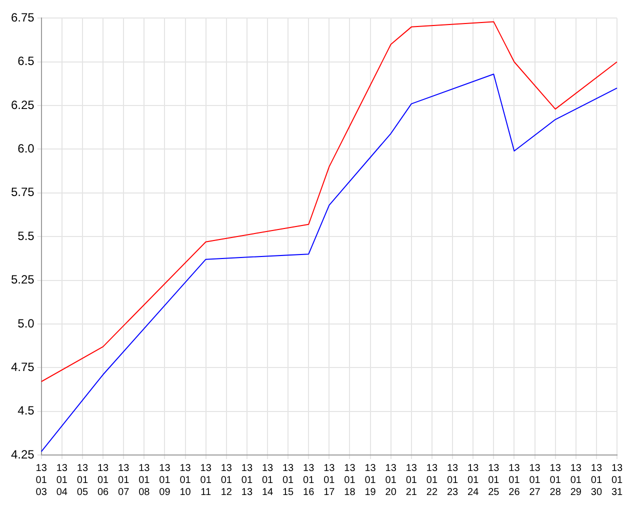 This screenshot has width=637, height=509. What do you see at coordinates (288, 480) in the screenshot?
I see `x-tick-label: 13 01 15` at bounding box center [288, 480].